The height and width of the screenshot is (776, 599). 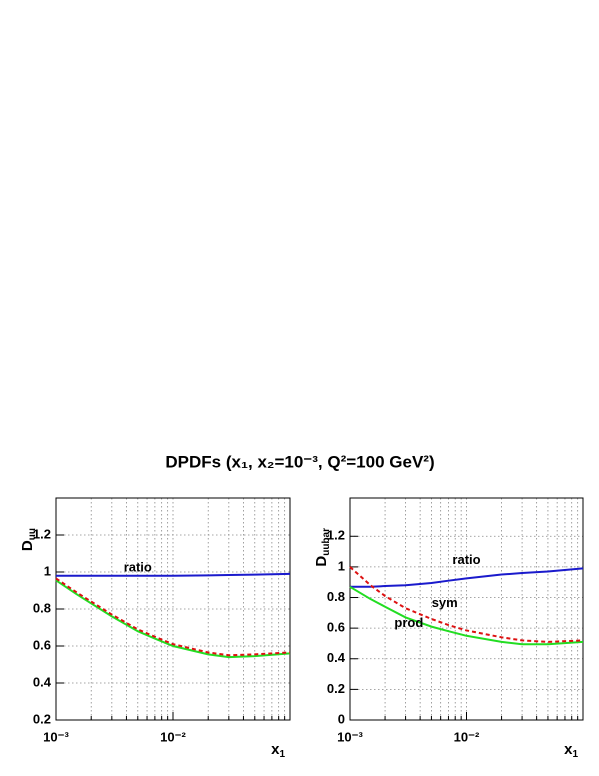 I want to click on y-axis-label-sub: uu, so click(x=32, y=534).